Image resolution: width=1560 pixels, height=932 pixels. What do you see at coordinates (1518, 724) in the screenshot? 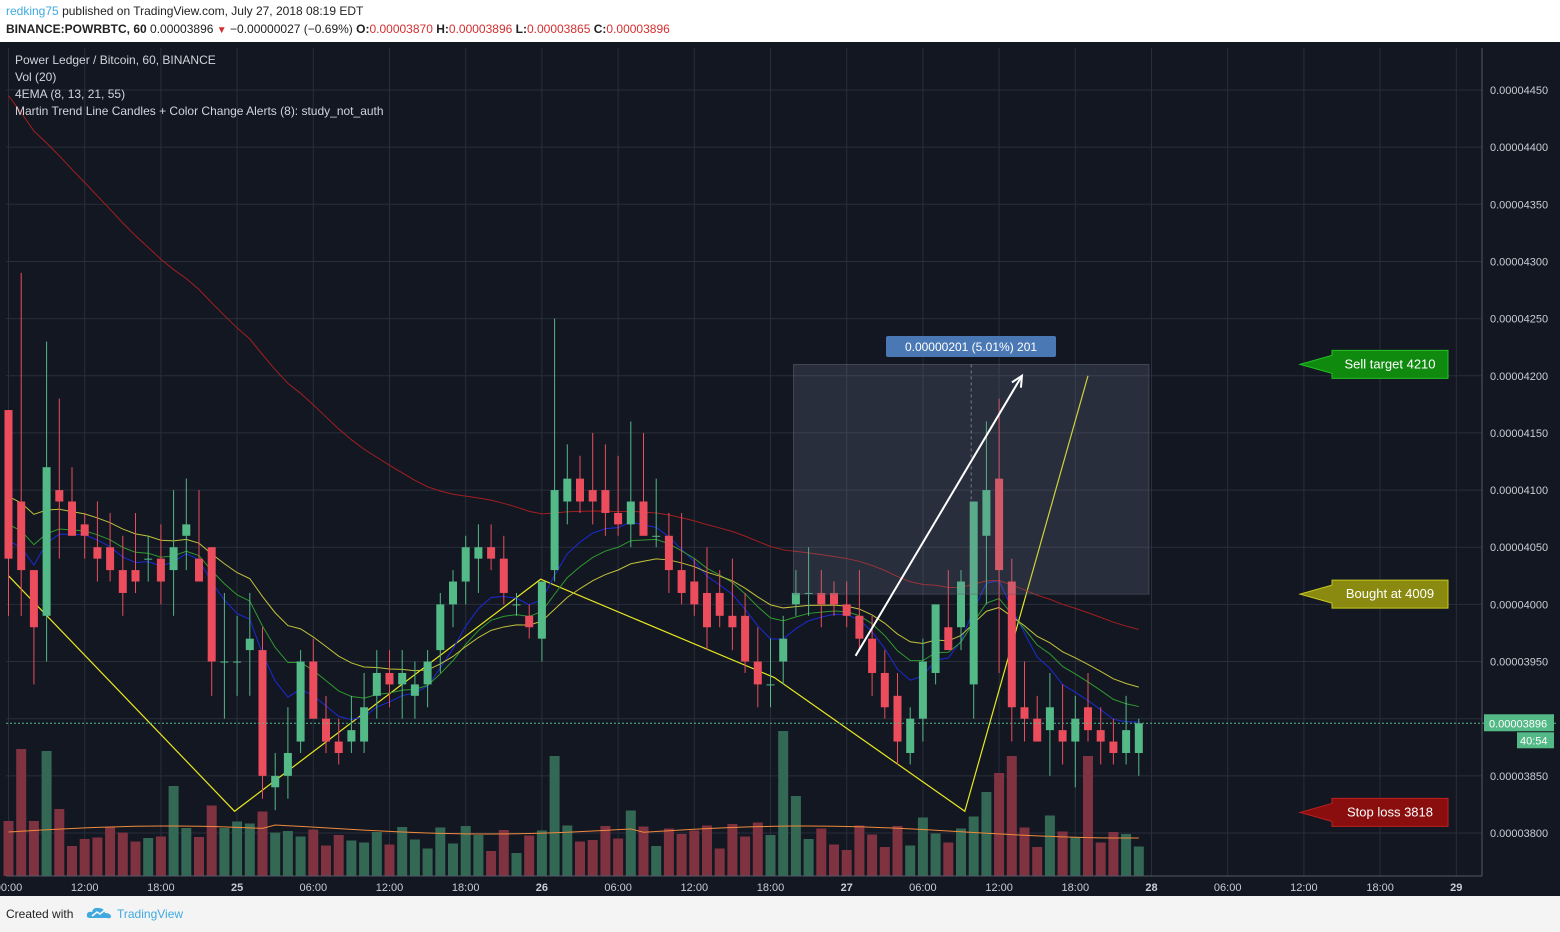
I see `last-price-tag: 0.00003896` at bounding box center [1518, 724].